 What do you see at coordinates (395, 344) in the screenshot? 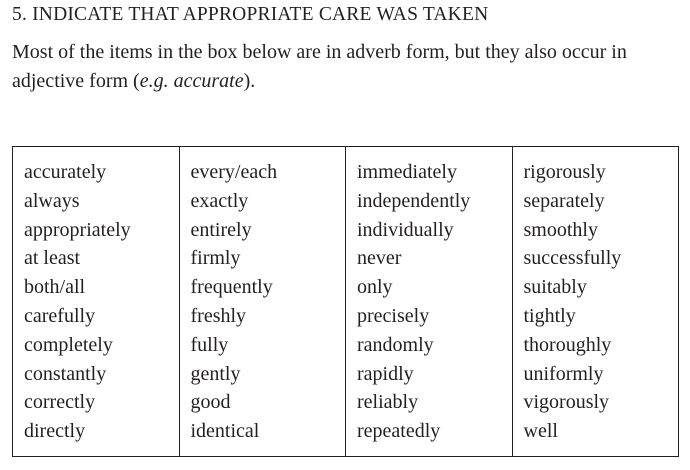
I see `word-item: randomly` at bounding box center [395, 344].